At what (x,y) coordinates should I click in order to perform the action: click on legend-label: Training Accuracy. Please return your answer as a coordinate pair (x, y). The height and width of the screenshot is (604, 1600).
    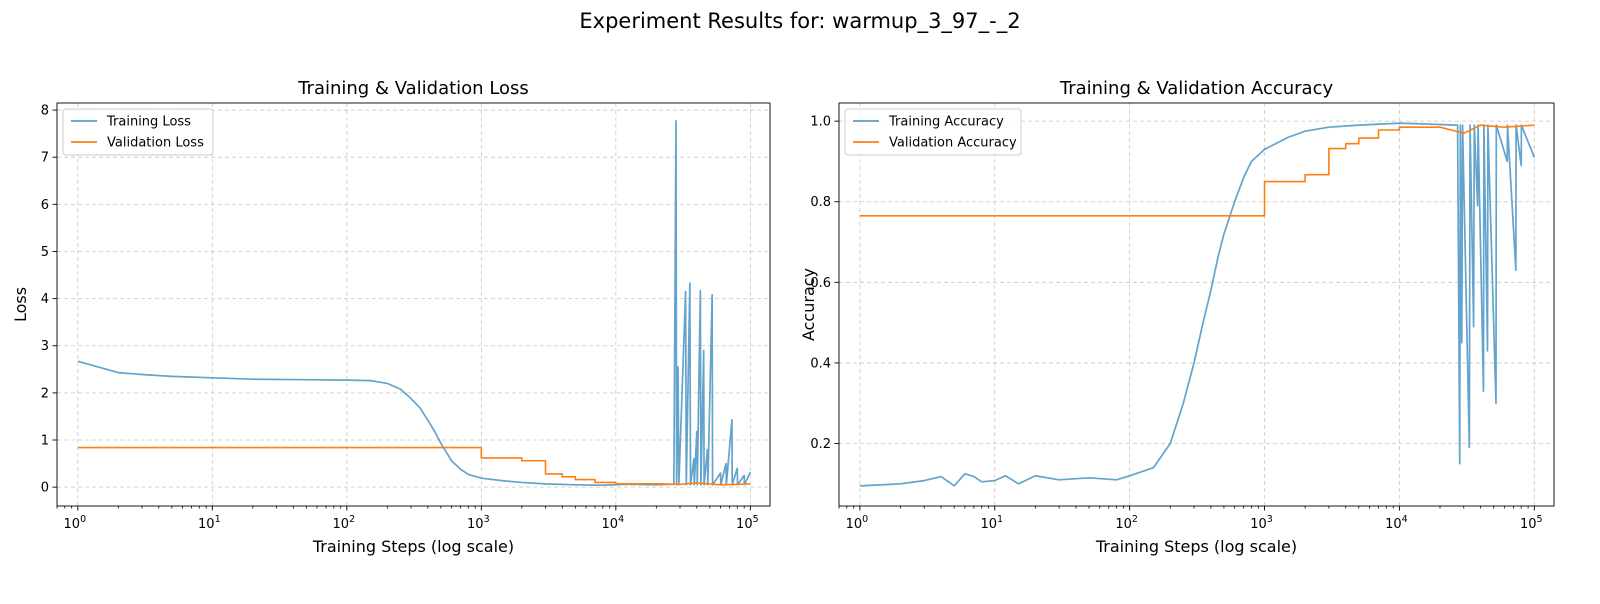
    Looking at the image, I should click on (946, 122).